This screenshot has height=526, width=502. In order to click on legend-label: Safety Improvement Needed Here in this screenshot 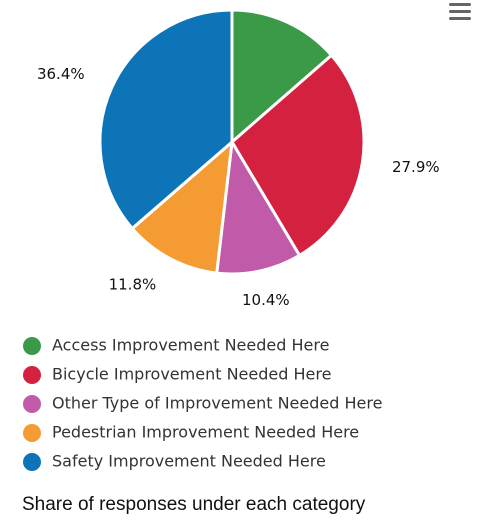, I will do `click(189, 461)`.